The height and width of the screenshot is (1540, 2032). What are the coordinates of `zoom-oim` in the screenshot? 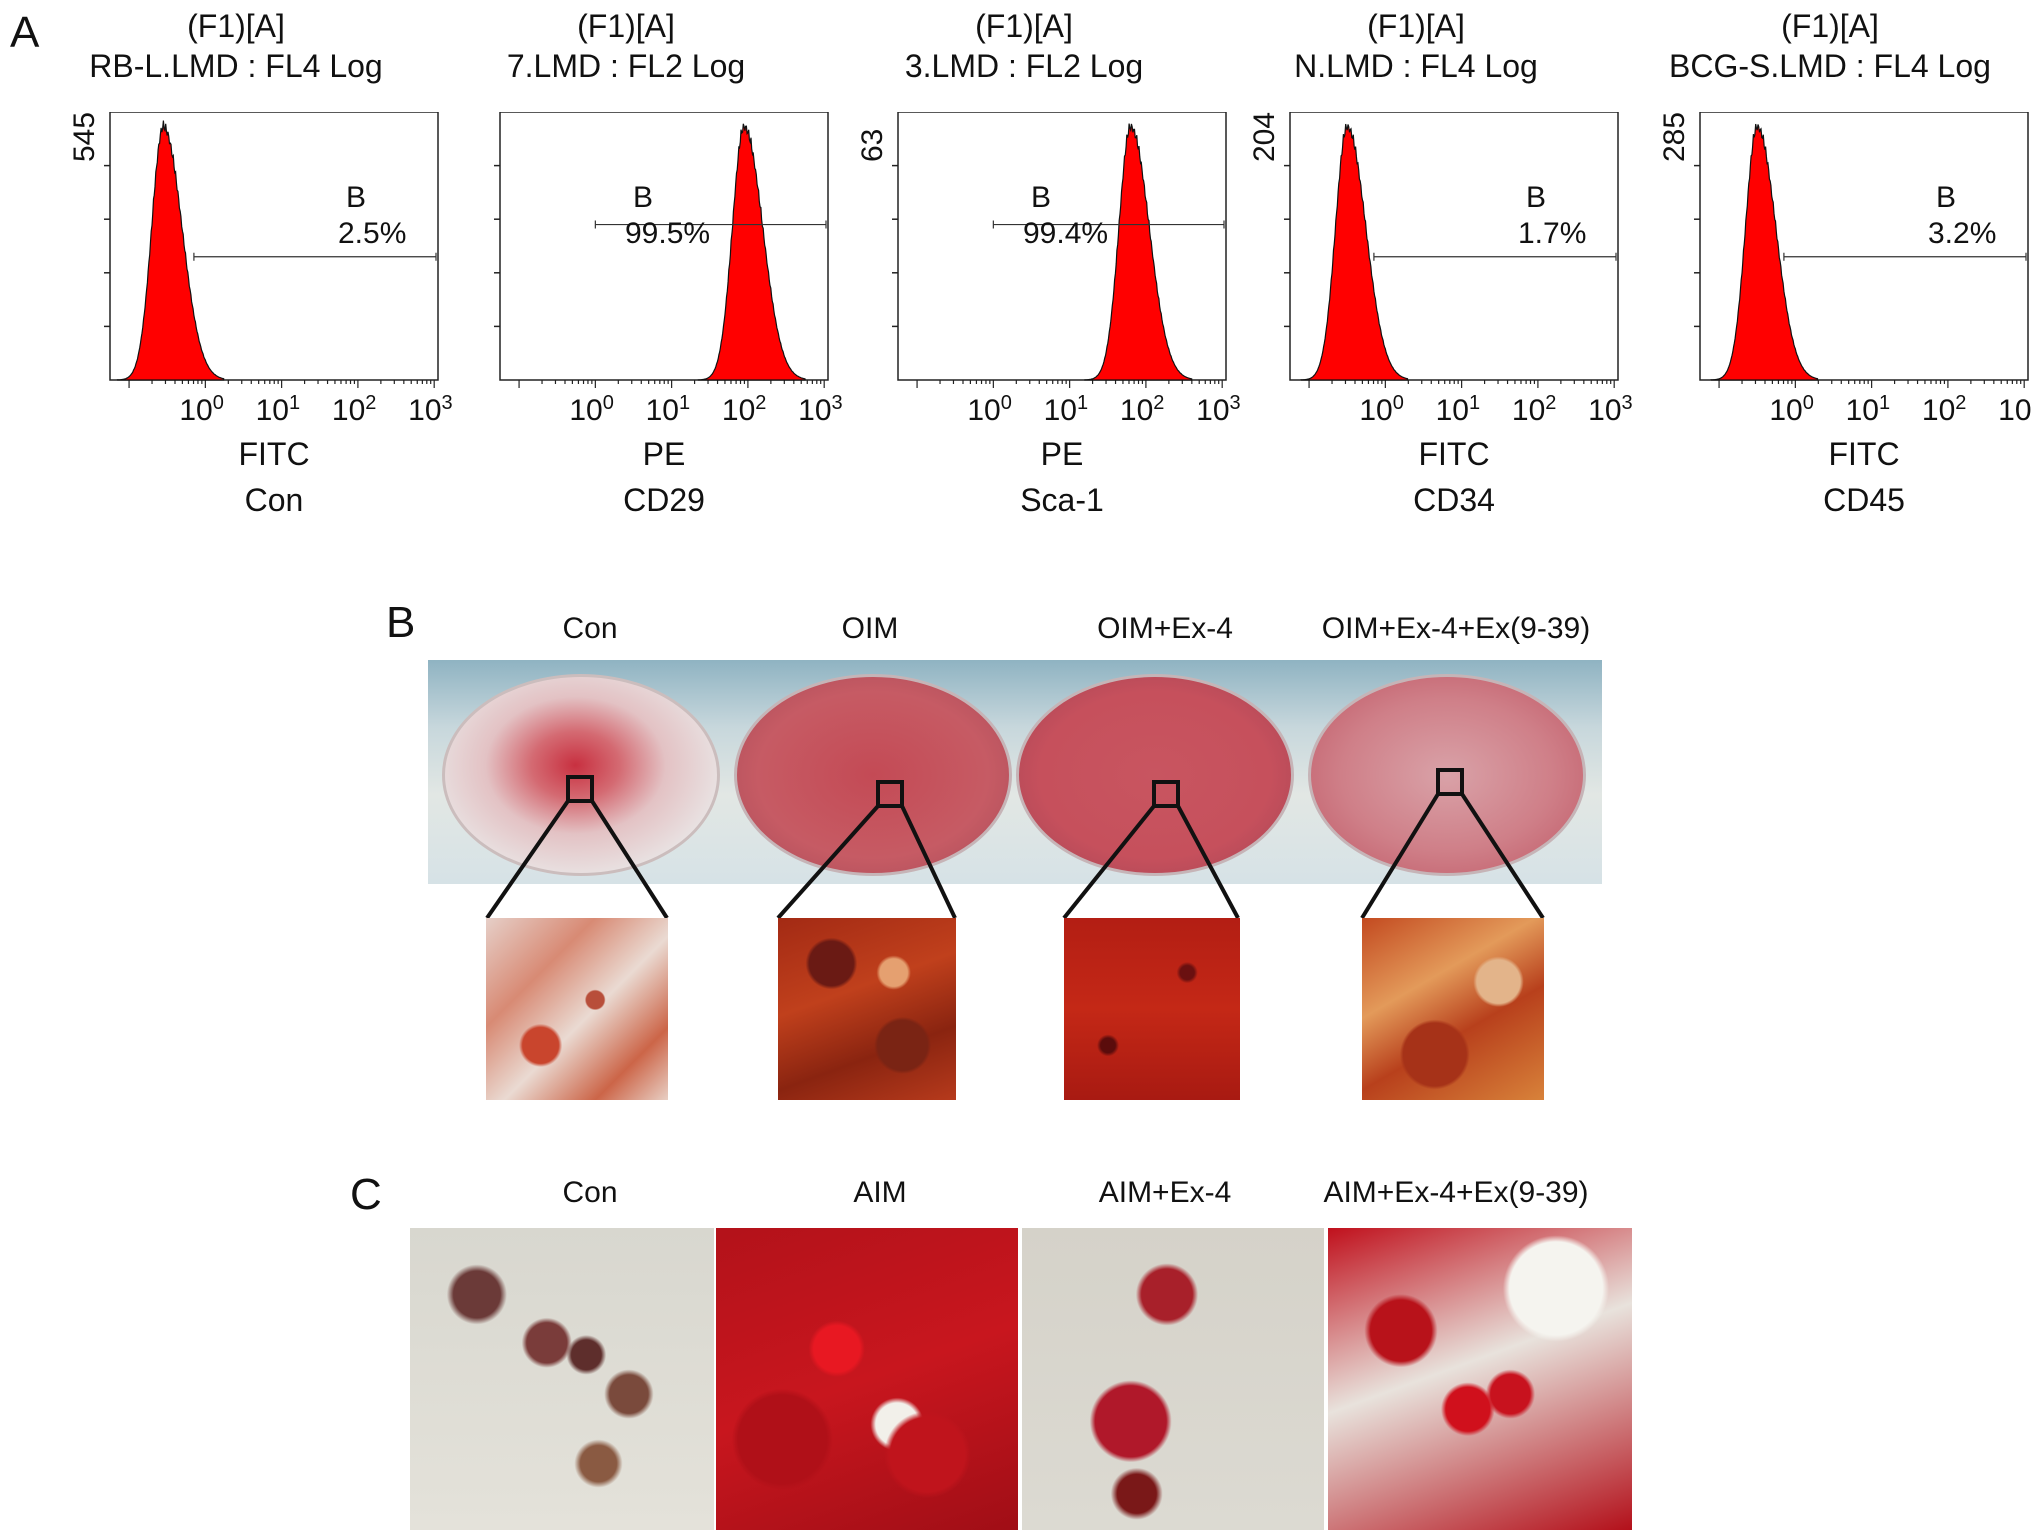 It's located at (867, 1009).